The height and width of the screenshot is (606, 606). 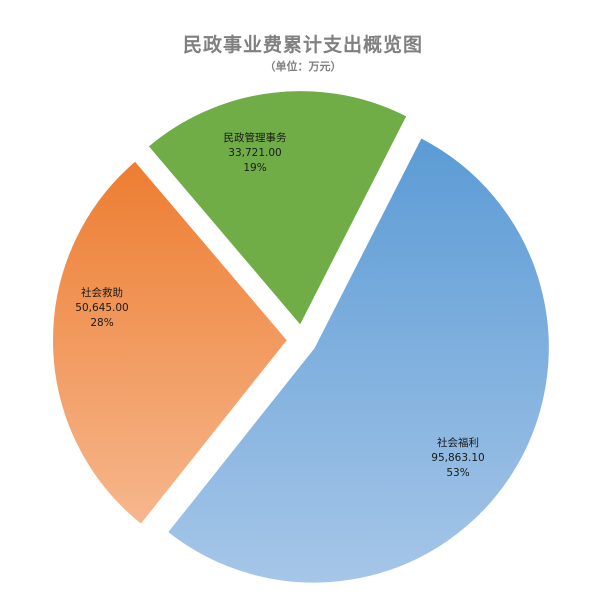 I want to click on slice-label-social-assistance-value: 50,645.00, so click(x=101, y=308).